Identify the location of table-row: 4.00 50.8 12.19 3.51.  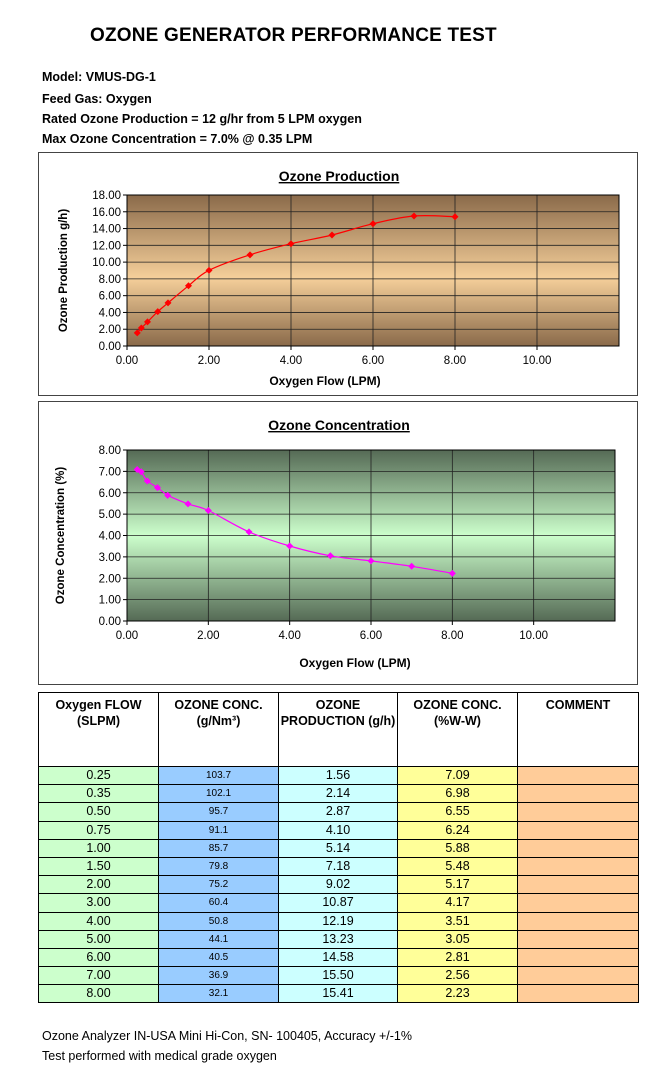
(338, 921).